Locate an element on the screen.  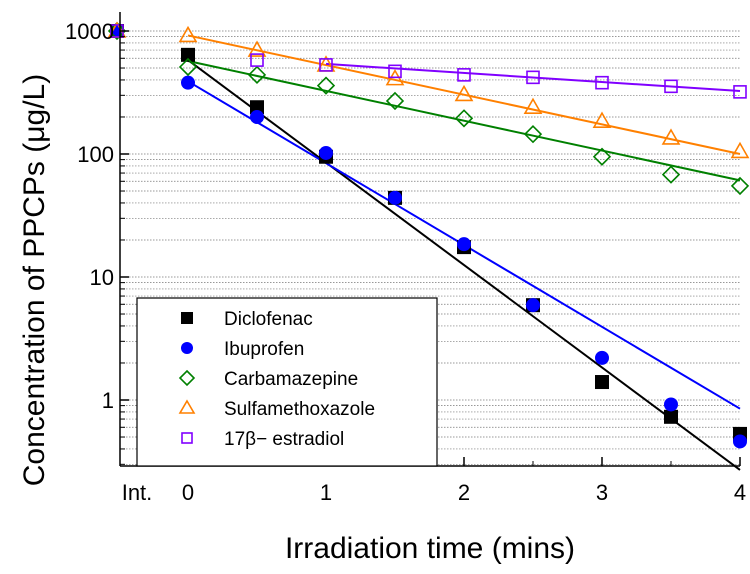
y-tick-label: 100 is located at coordinates (95, 154).